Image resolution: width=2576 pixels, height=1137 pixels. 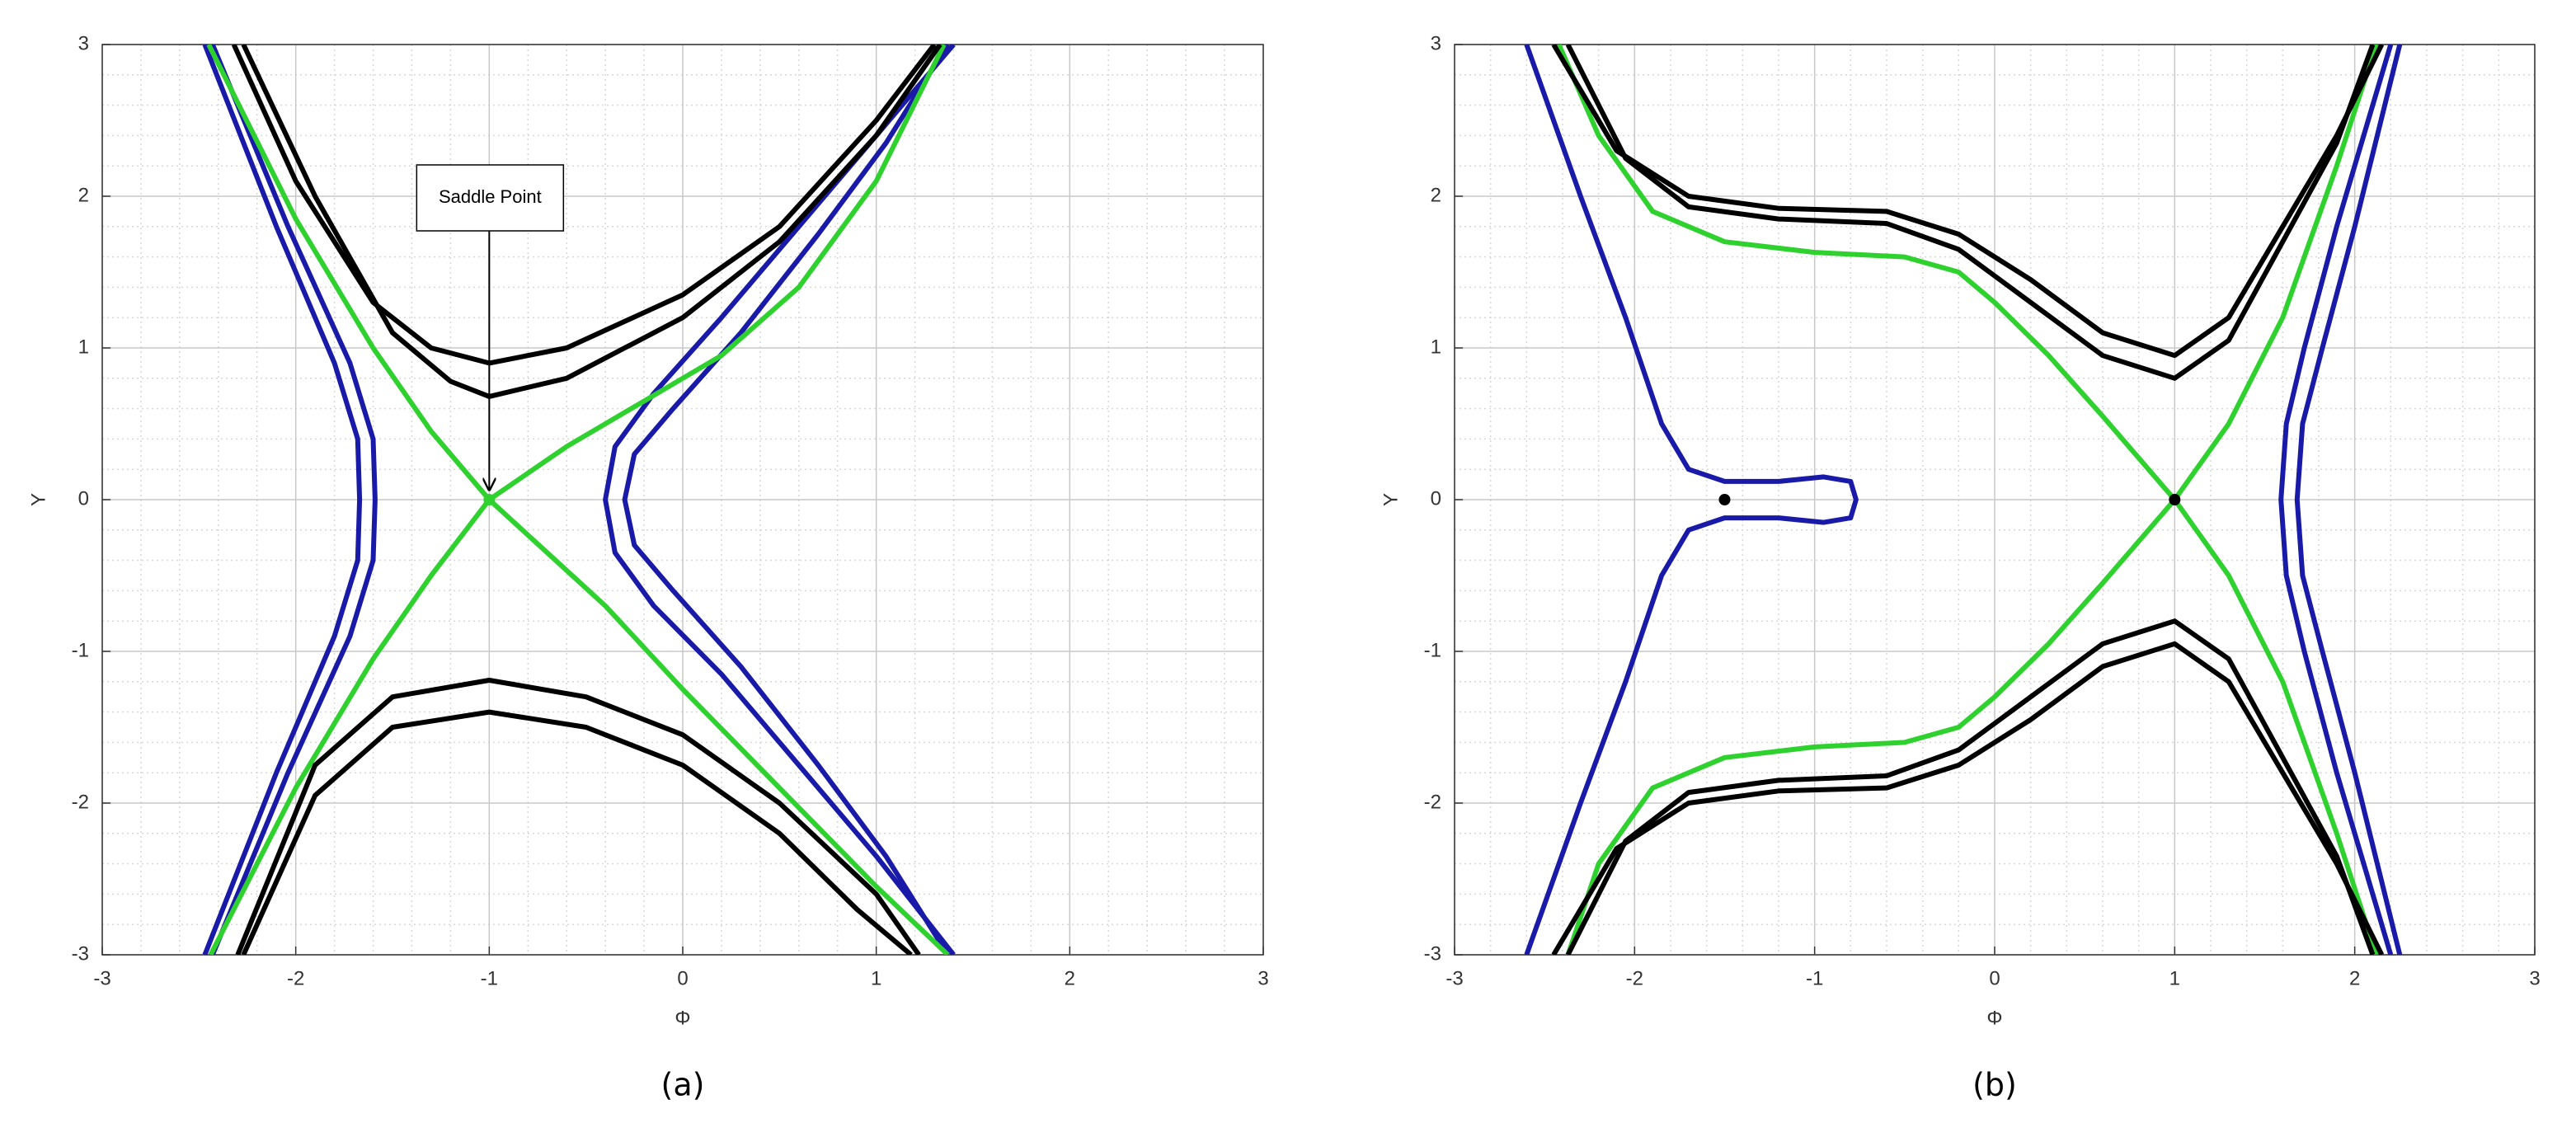 What do you see at coordinates (683, 1085) in the screenshot?
I see `caption: (a)` at bounding box center [683, 1085].